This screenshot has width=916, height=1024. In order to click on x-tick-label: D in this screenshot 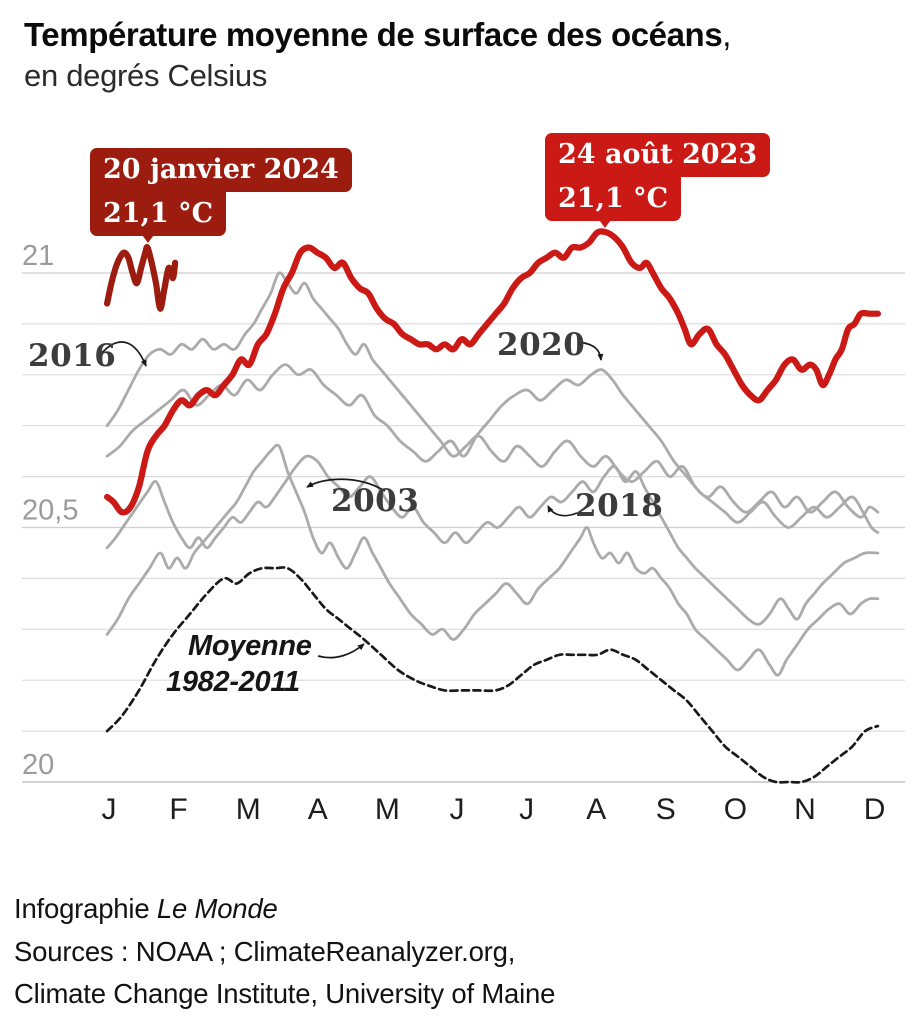, I will do `click(875, 809)`.